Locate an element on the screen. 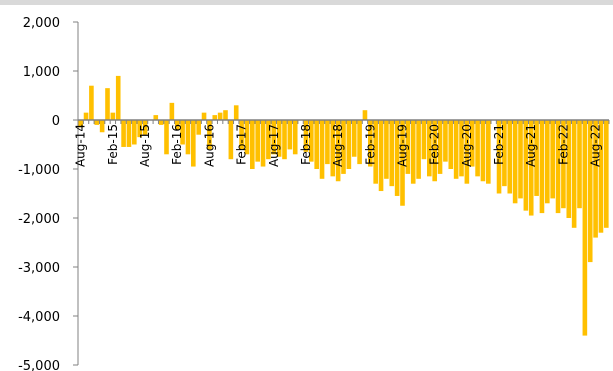 The height and width of the screenshot is (371, 613). x-tick-label: Aug-20 is located at coordinates (467, 145).